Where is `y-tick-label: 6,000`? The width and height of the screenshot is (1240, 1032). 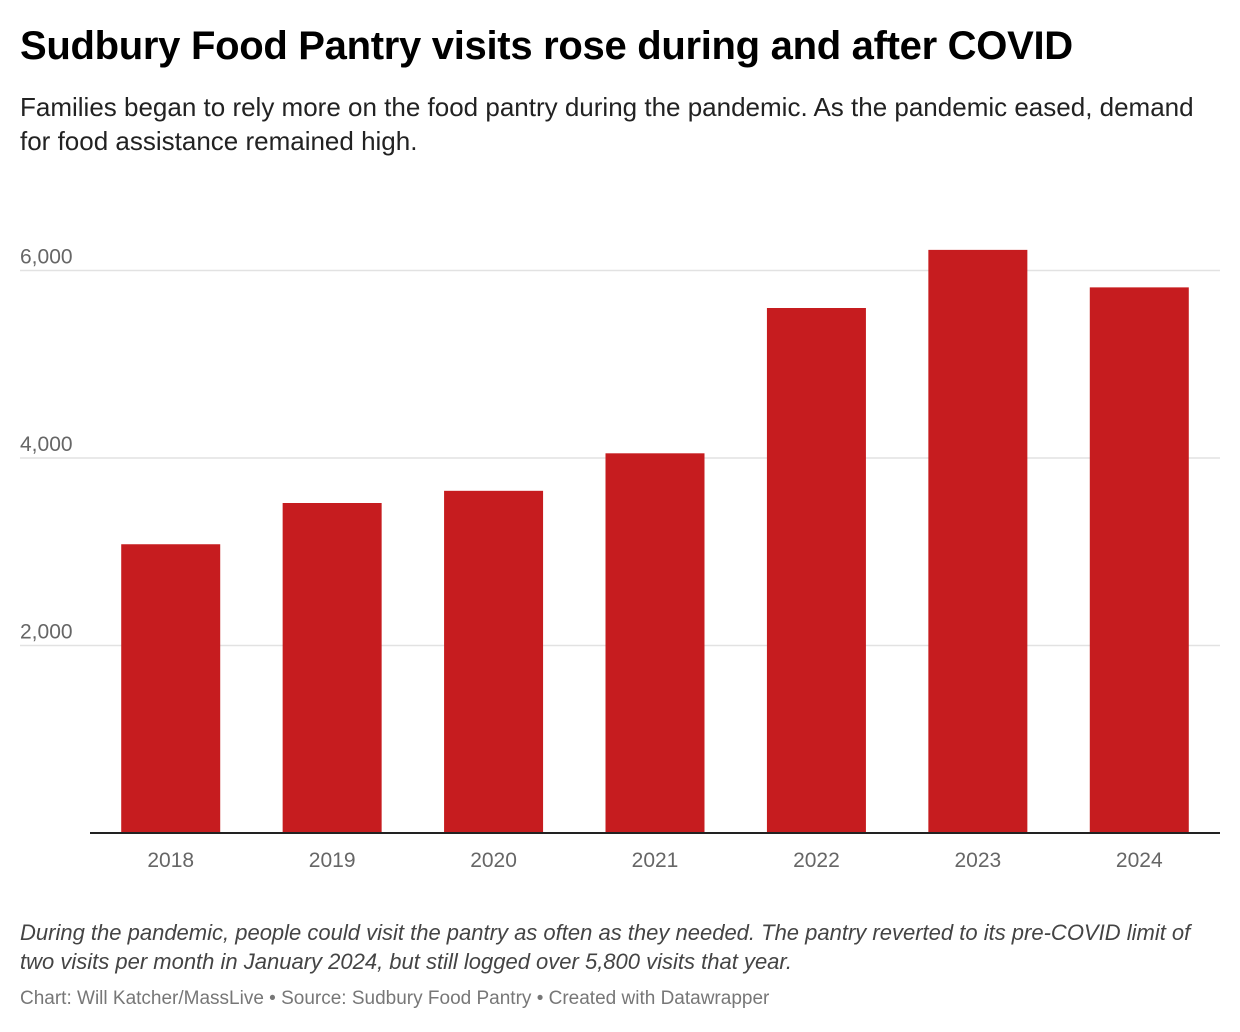
y-tick-label: 6,000 is located at coordinates (46, 257).